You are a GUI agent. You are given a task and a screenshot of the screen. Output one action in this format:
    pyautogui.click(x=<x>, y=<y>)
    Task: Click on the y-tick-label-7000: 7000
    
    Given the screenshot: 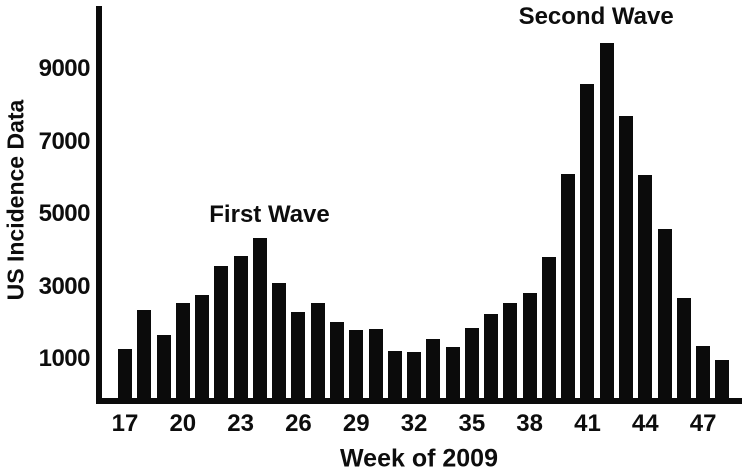 What is the action you would take?
    pyautogui.click(x=64, y=141)
    